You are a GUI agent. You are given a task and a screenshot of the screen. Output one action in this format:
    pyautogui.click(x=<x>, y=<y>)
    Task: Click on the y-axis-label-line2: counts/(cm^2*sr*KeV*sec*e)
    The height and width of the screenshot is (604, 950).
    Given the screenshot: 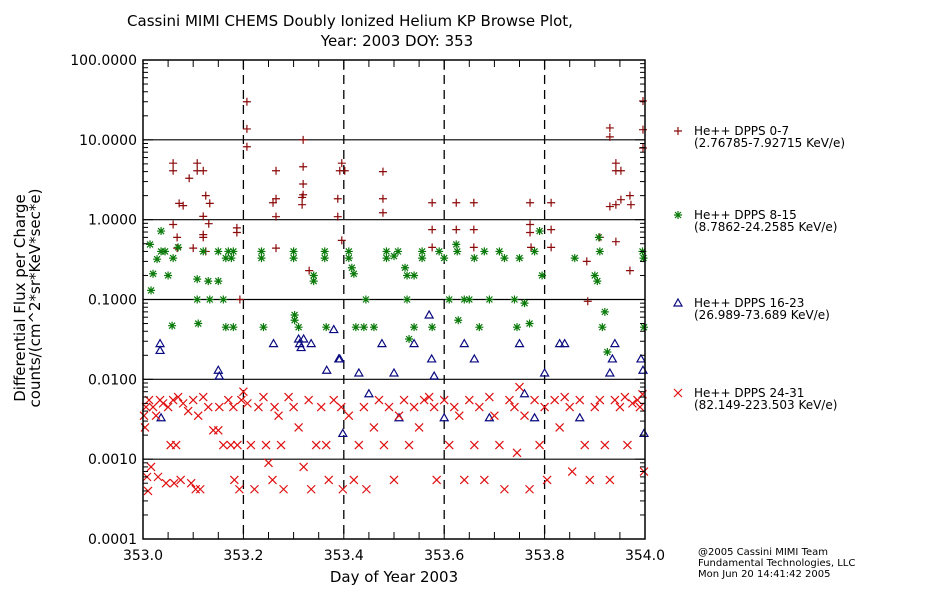 What is the action you would take?
    pyautogui.click(x=35, y=298)
    